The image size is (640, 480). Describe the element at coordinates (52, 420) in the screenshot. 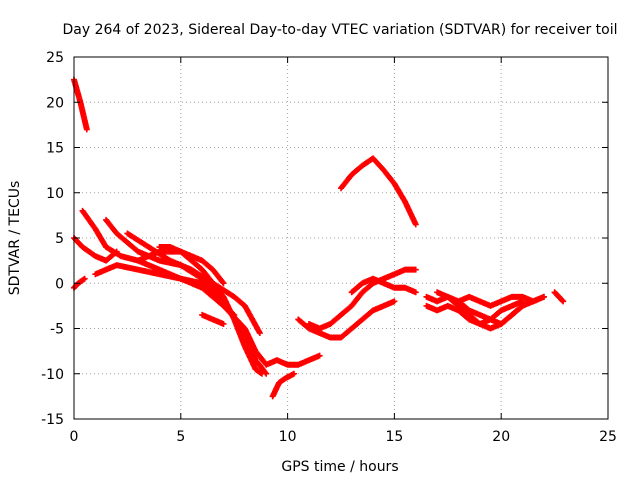

I see `y-tick-label: -15` at that location.